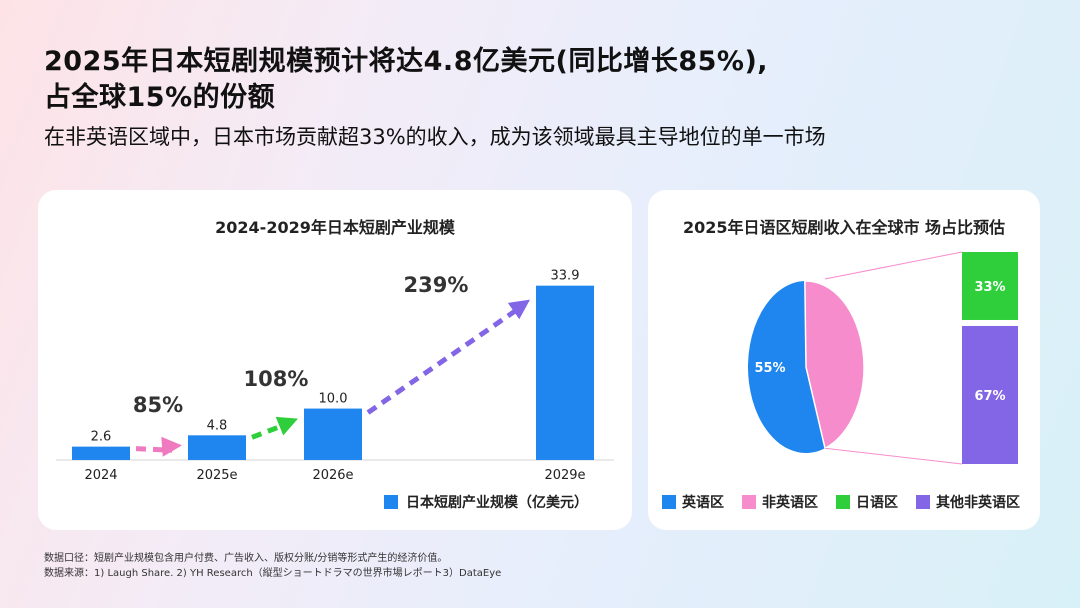 This screenshot has height=608, width=1080. What do you see at coordinates (333, 434) in the screenshot?
I see `bar-2026e` at bounding box center [333, 434].